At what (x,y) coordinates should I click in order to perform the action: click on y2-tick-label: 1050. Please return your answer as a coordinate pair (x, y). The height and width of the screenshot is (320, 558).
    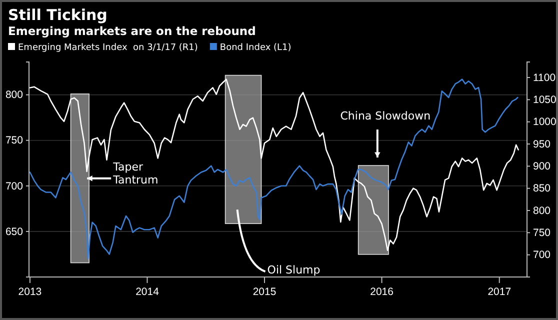
    Looking at the image, I should click on (545, 100).